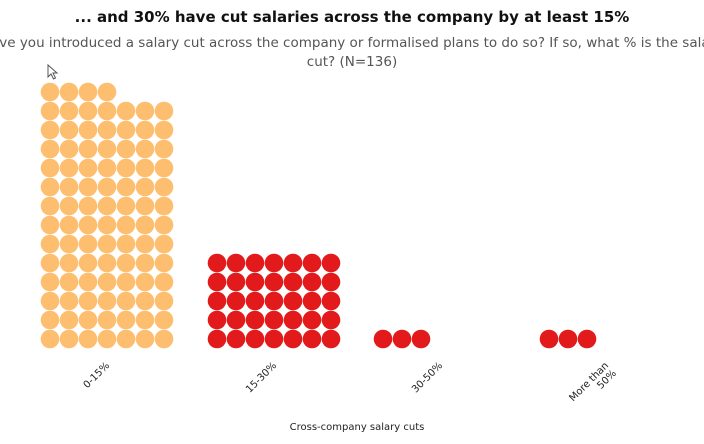 This screenshot has width=704, height=444. Describe the element at coordinates (53, 73) in the screenshot. I see `mouse-pointer-icon` at that location.